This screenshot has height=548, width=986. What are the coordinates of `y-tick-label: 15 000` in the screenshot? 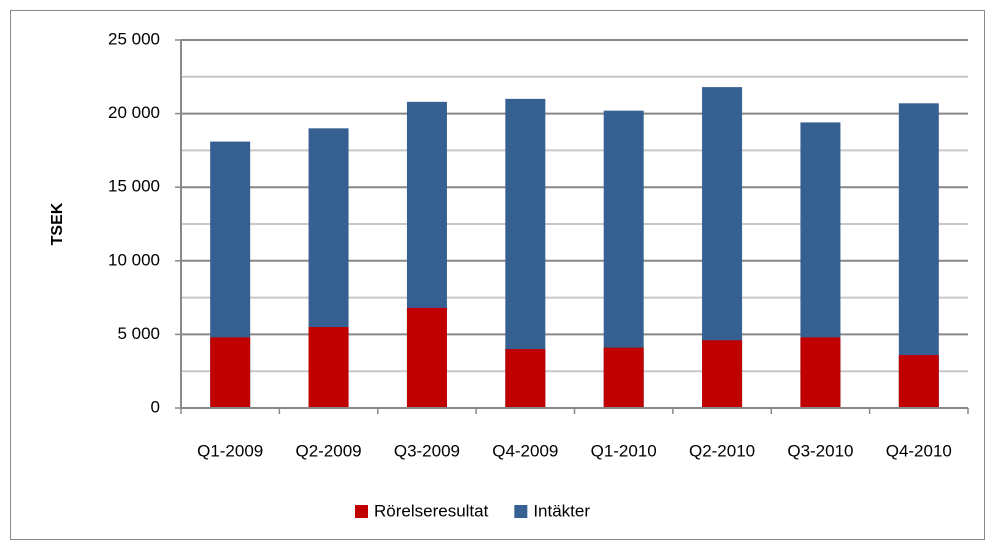 It's located at (134, 186).